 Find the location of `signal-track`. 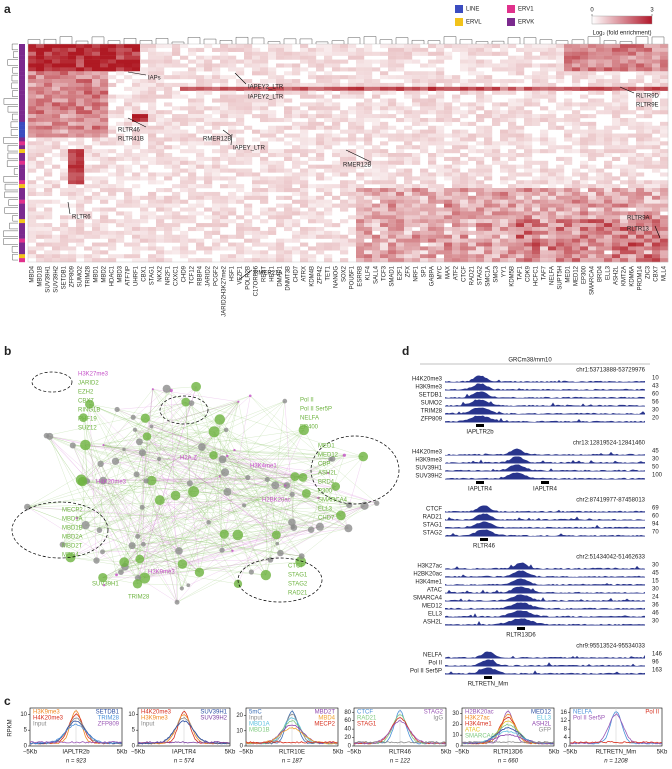

signal-track is located at coordinates (545, 468).